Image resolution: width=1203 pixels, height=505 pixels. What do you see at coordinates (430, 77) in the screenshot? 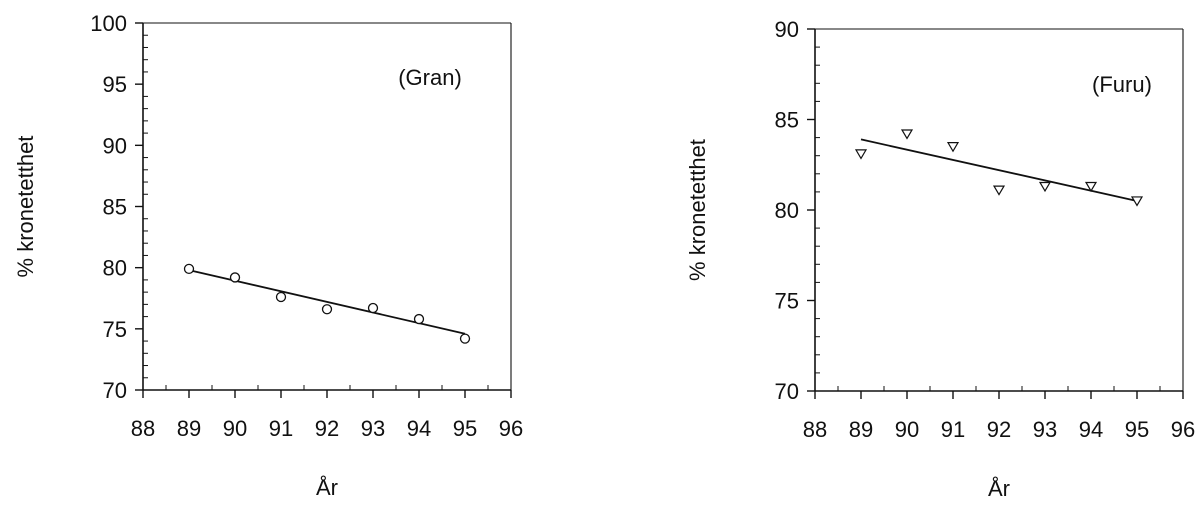
I see `chart-annotation: (Gran)` at bounding box center [430, 77].